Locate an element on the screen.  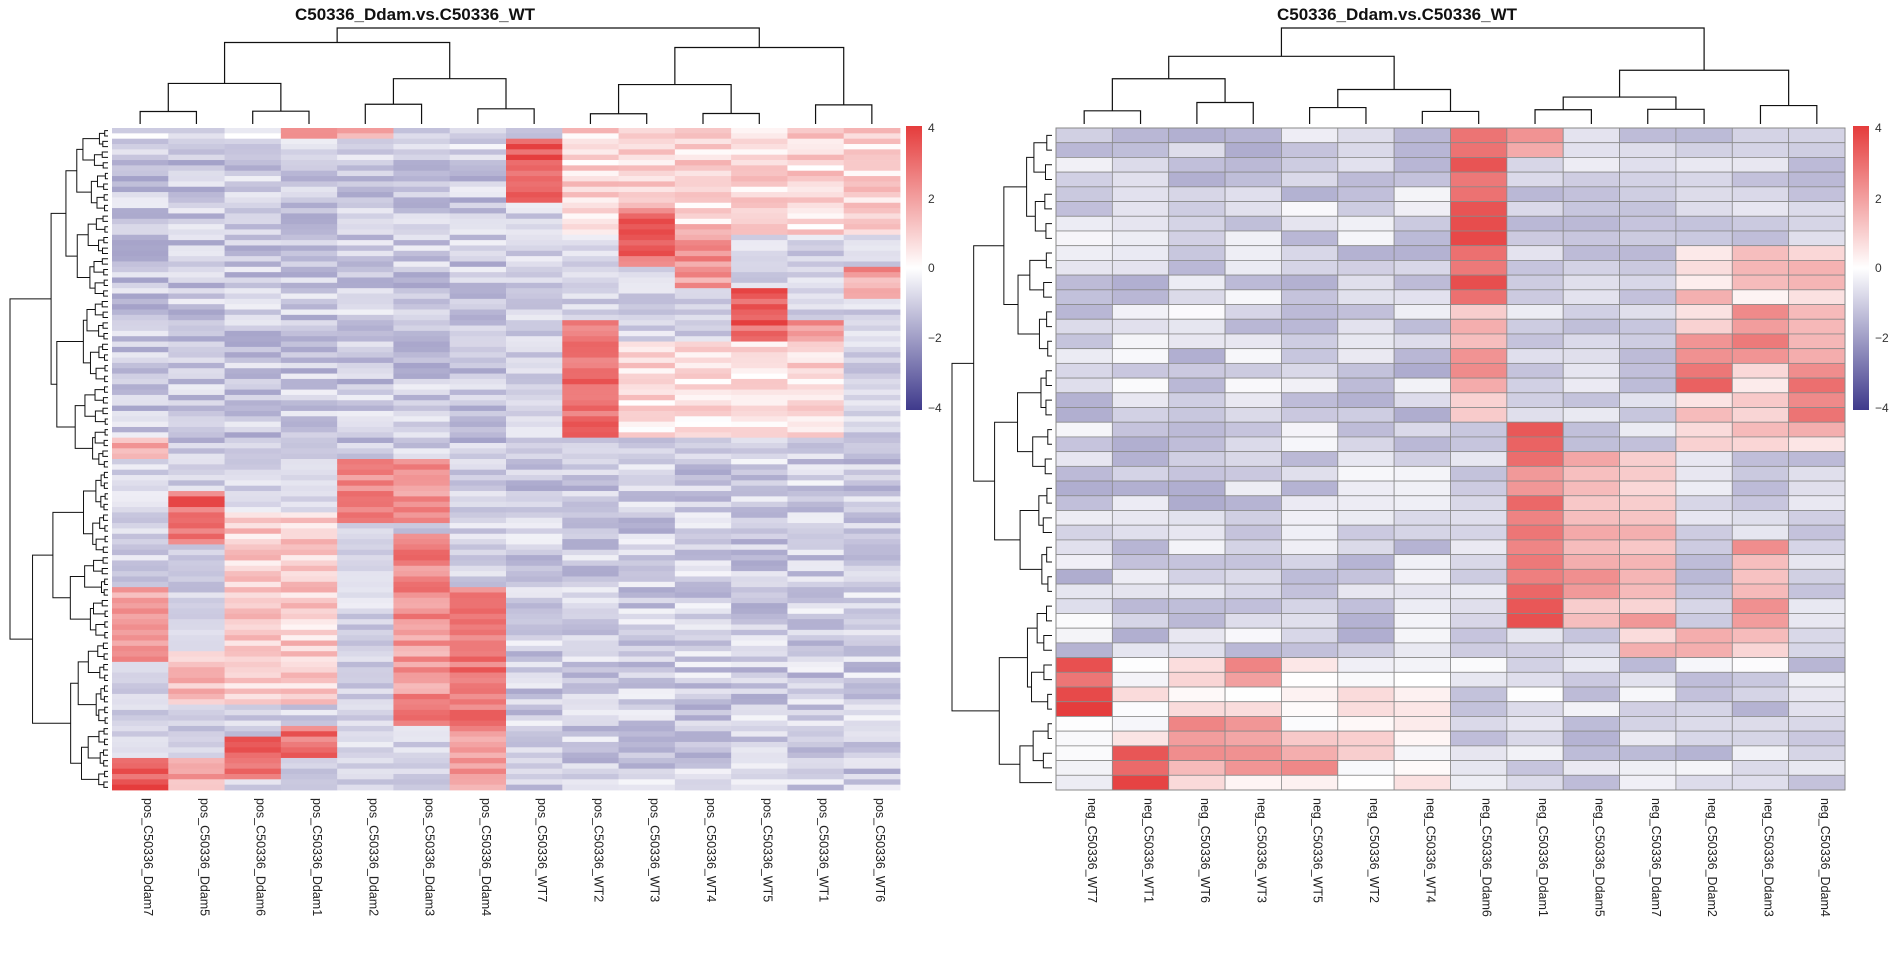
row-dendrogram is located at coordinates (1001, 459).